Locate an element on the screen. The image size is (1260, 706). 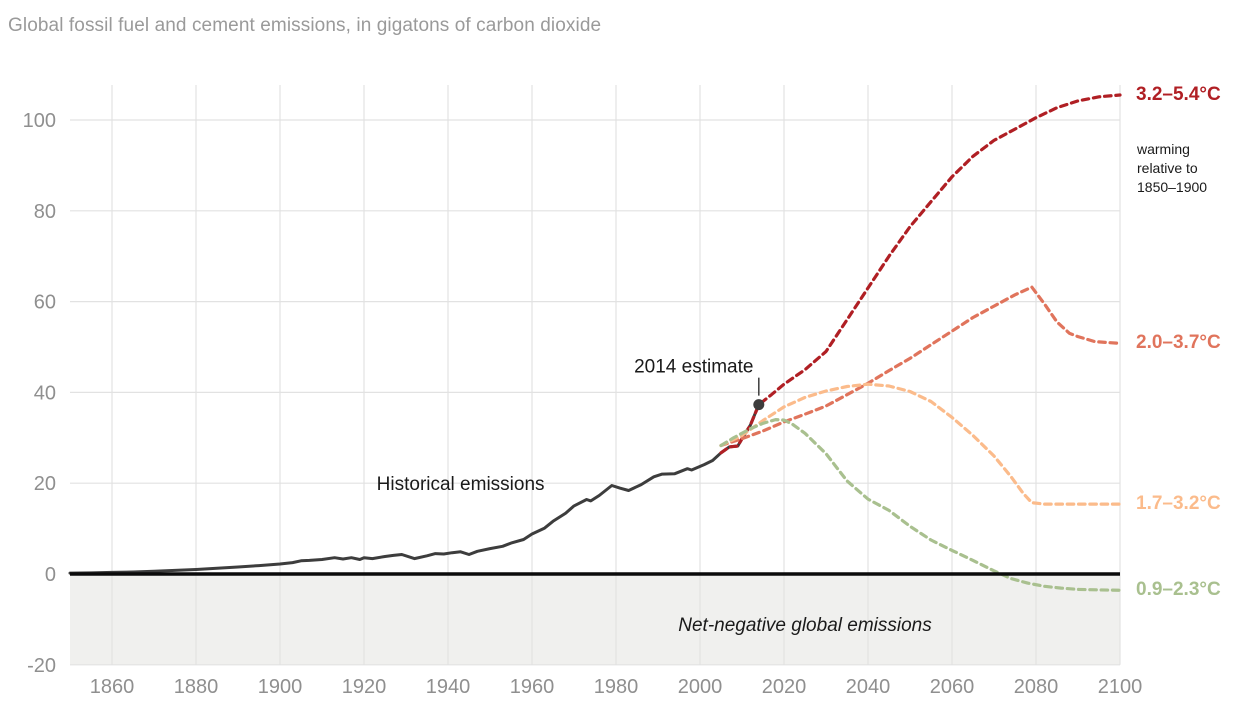
series-scenario-mid-high is located at coordinates (920, 366).